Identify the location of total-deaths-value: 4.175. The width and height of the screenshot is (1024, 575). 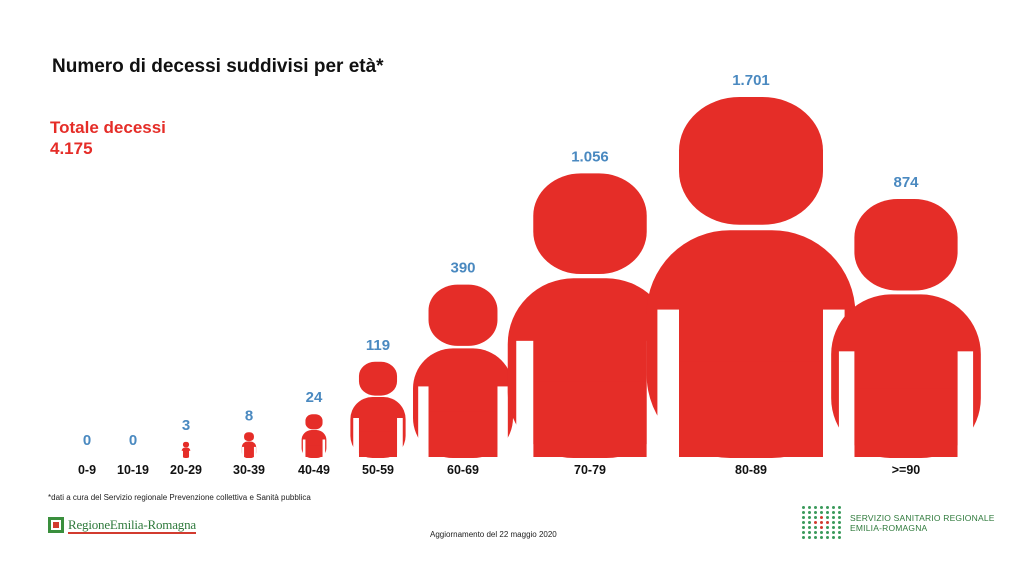
(71, 148).